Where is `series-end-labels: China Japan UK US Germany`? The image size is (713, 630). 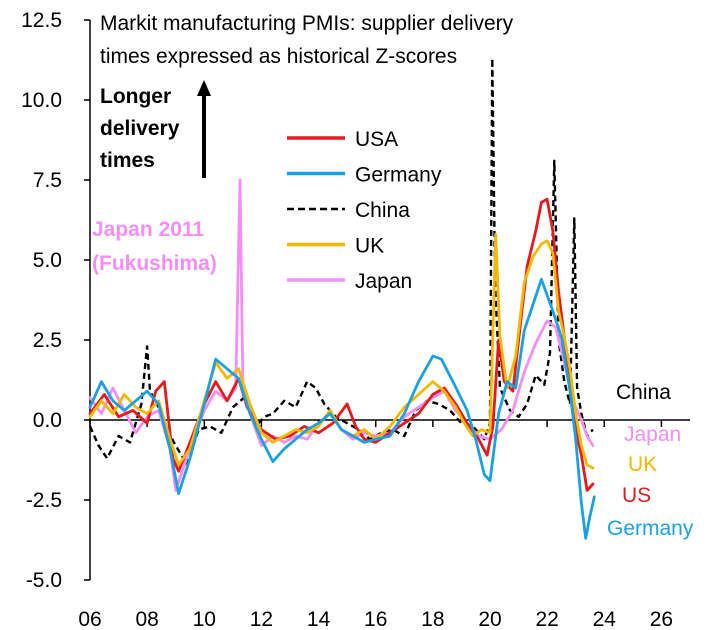
series-end-labels: China Japan UK US Germany is located at coordinates (650, 460).